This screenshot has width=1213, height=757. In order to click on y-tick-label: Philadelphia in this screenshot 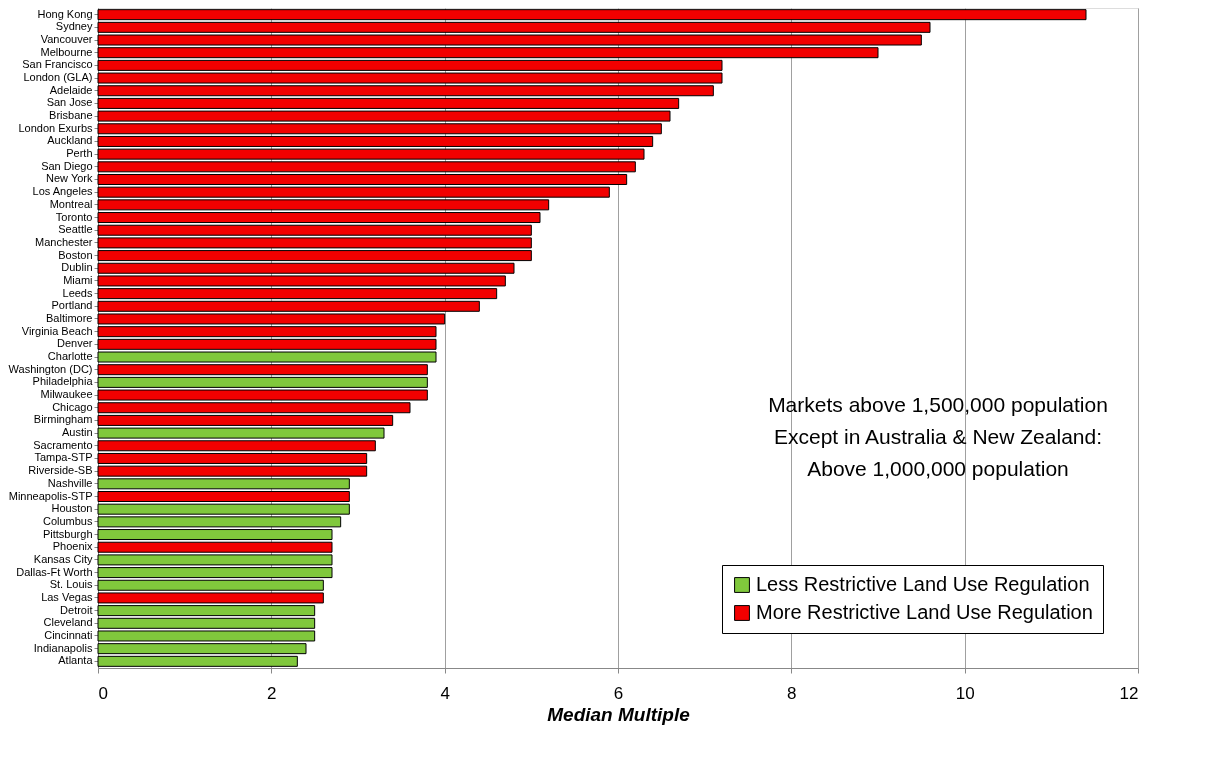, I will do `click(63, 381)`.